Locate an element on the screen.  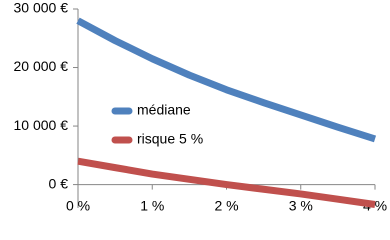
x-tick-label: 3 % is located at coordinates (301, 206).